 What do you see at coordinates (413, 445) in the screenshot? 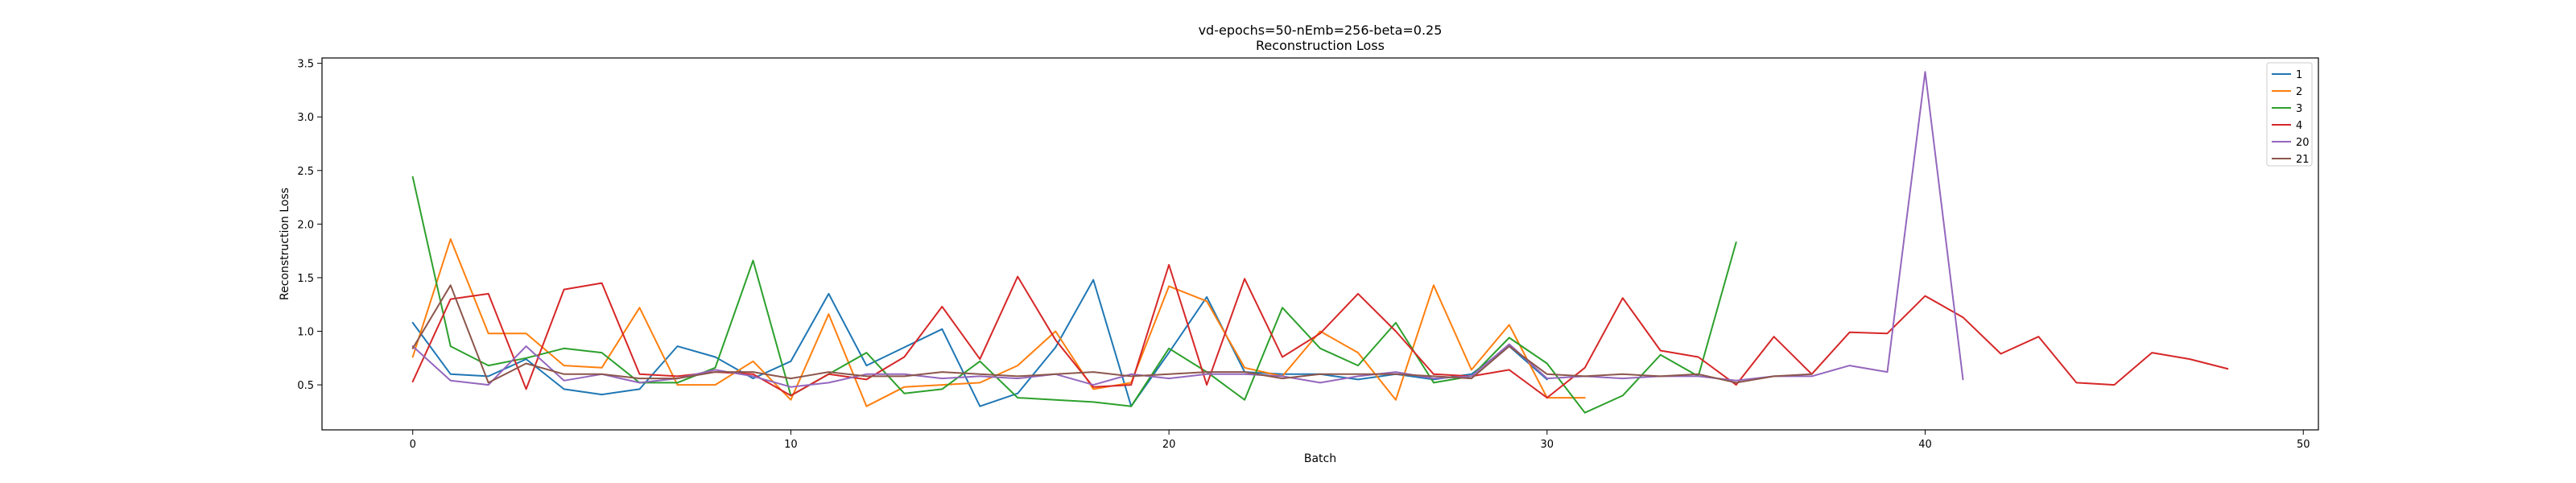
I see `x-tick-label: 0` at bounding box center [413, 445].